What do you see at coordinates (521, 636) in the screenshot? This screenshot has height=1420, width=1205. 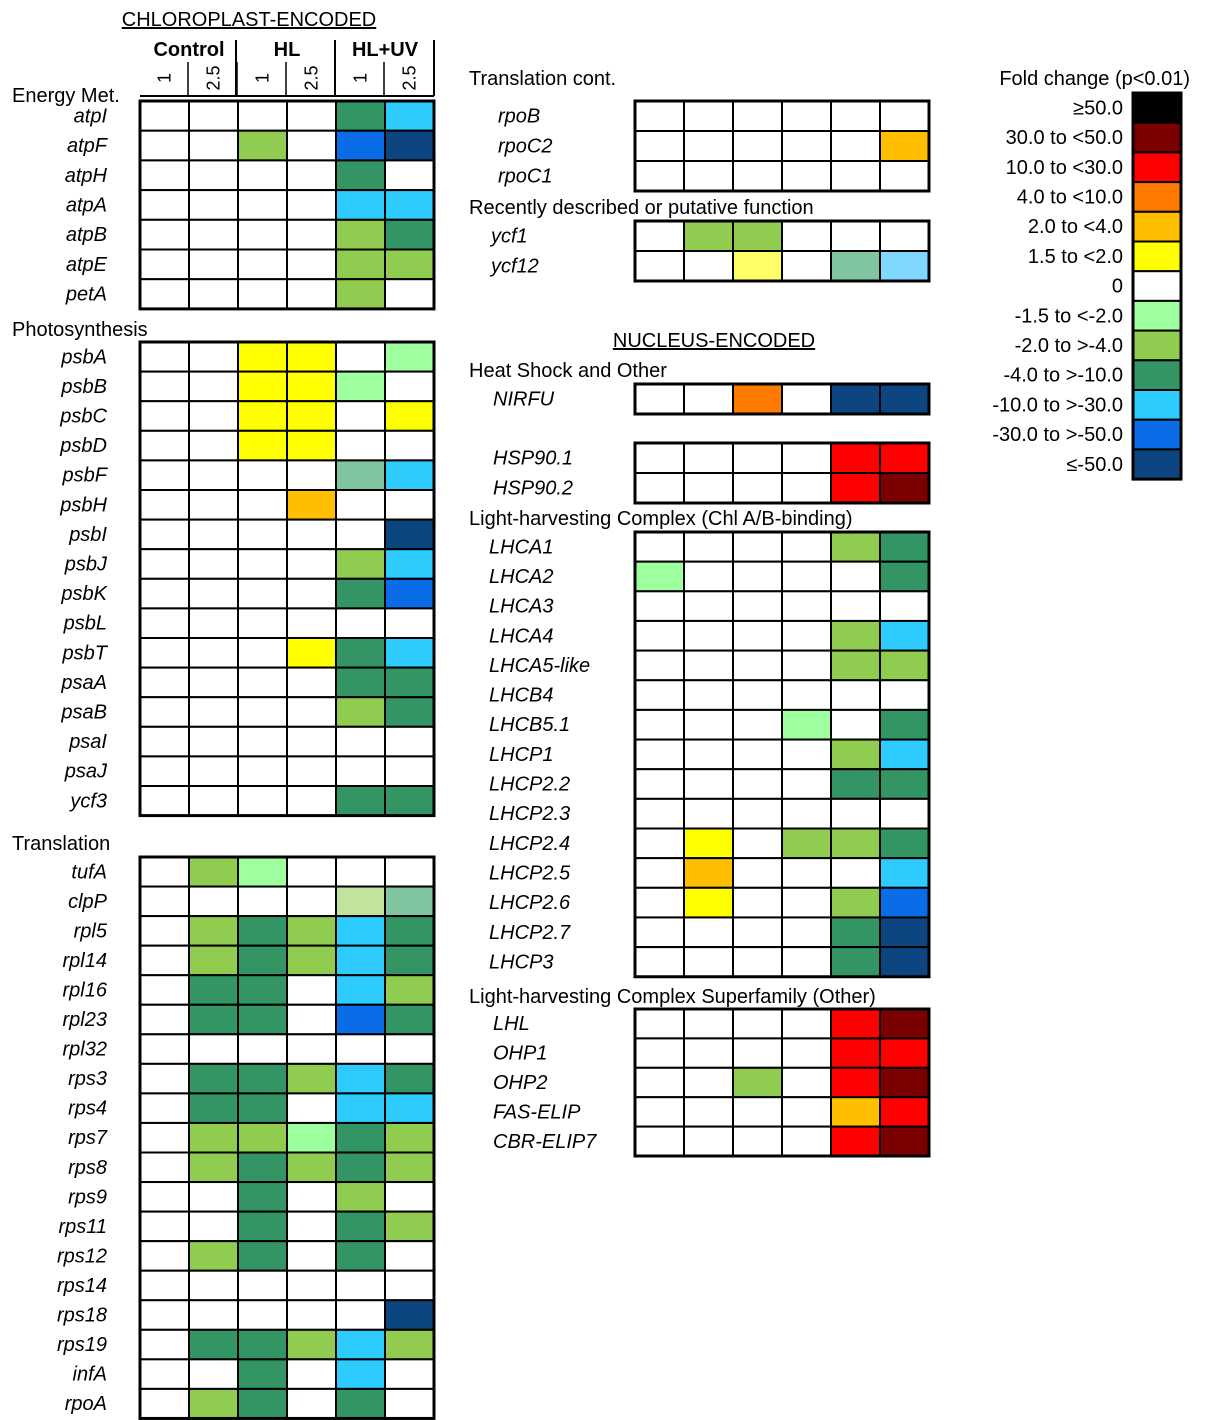 I see `gene-label: LHCA4` at bounding box center [521, 636].